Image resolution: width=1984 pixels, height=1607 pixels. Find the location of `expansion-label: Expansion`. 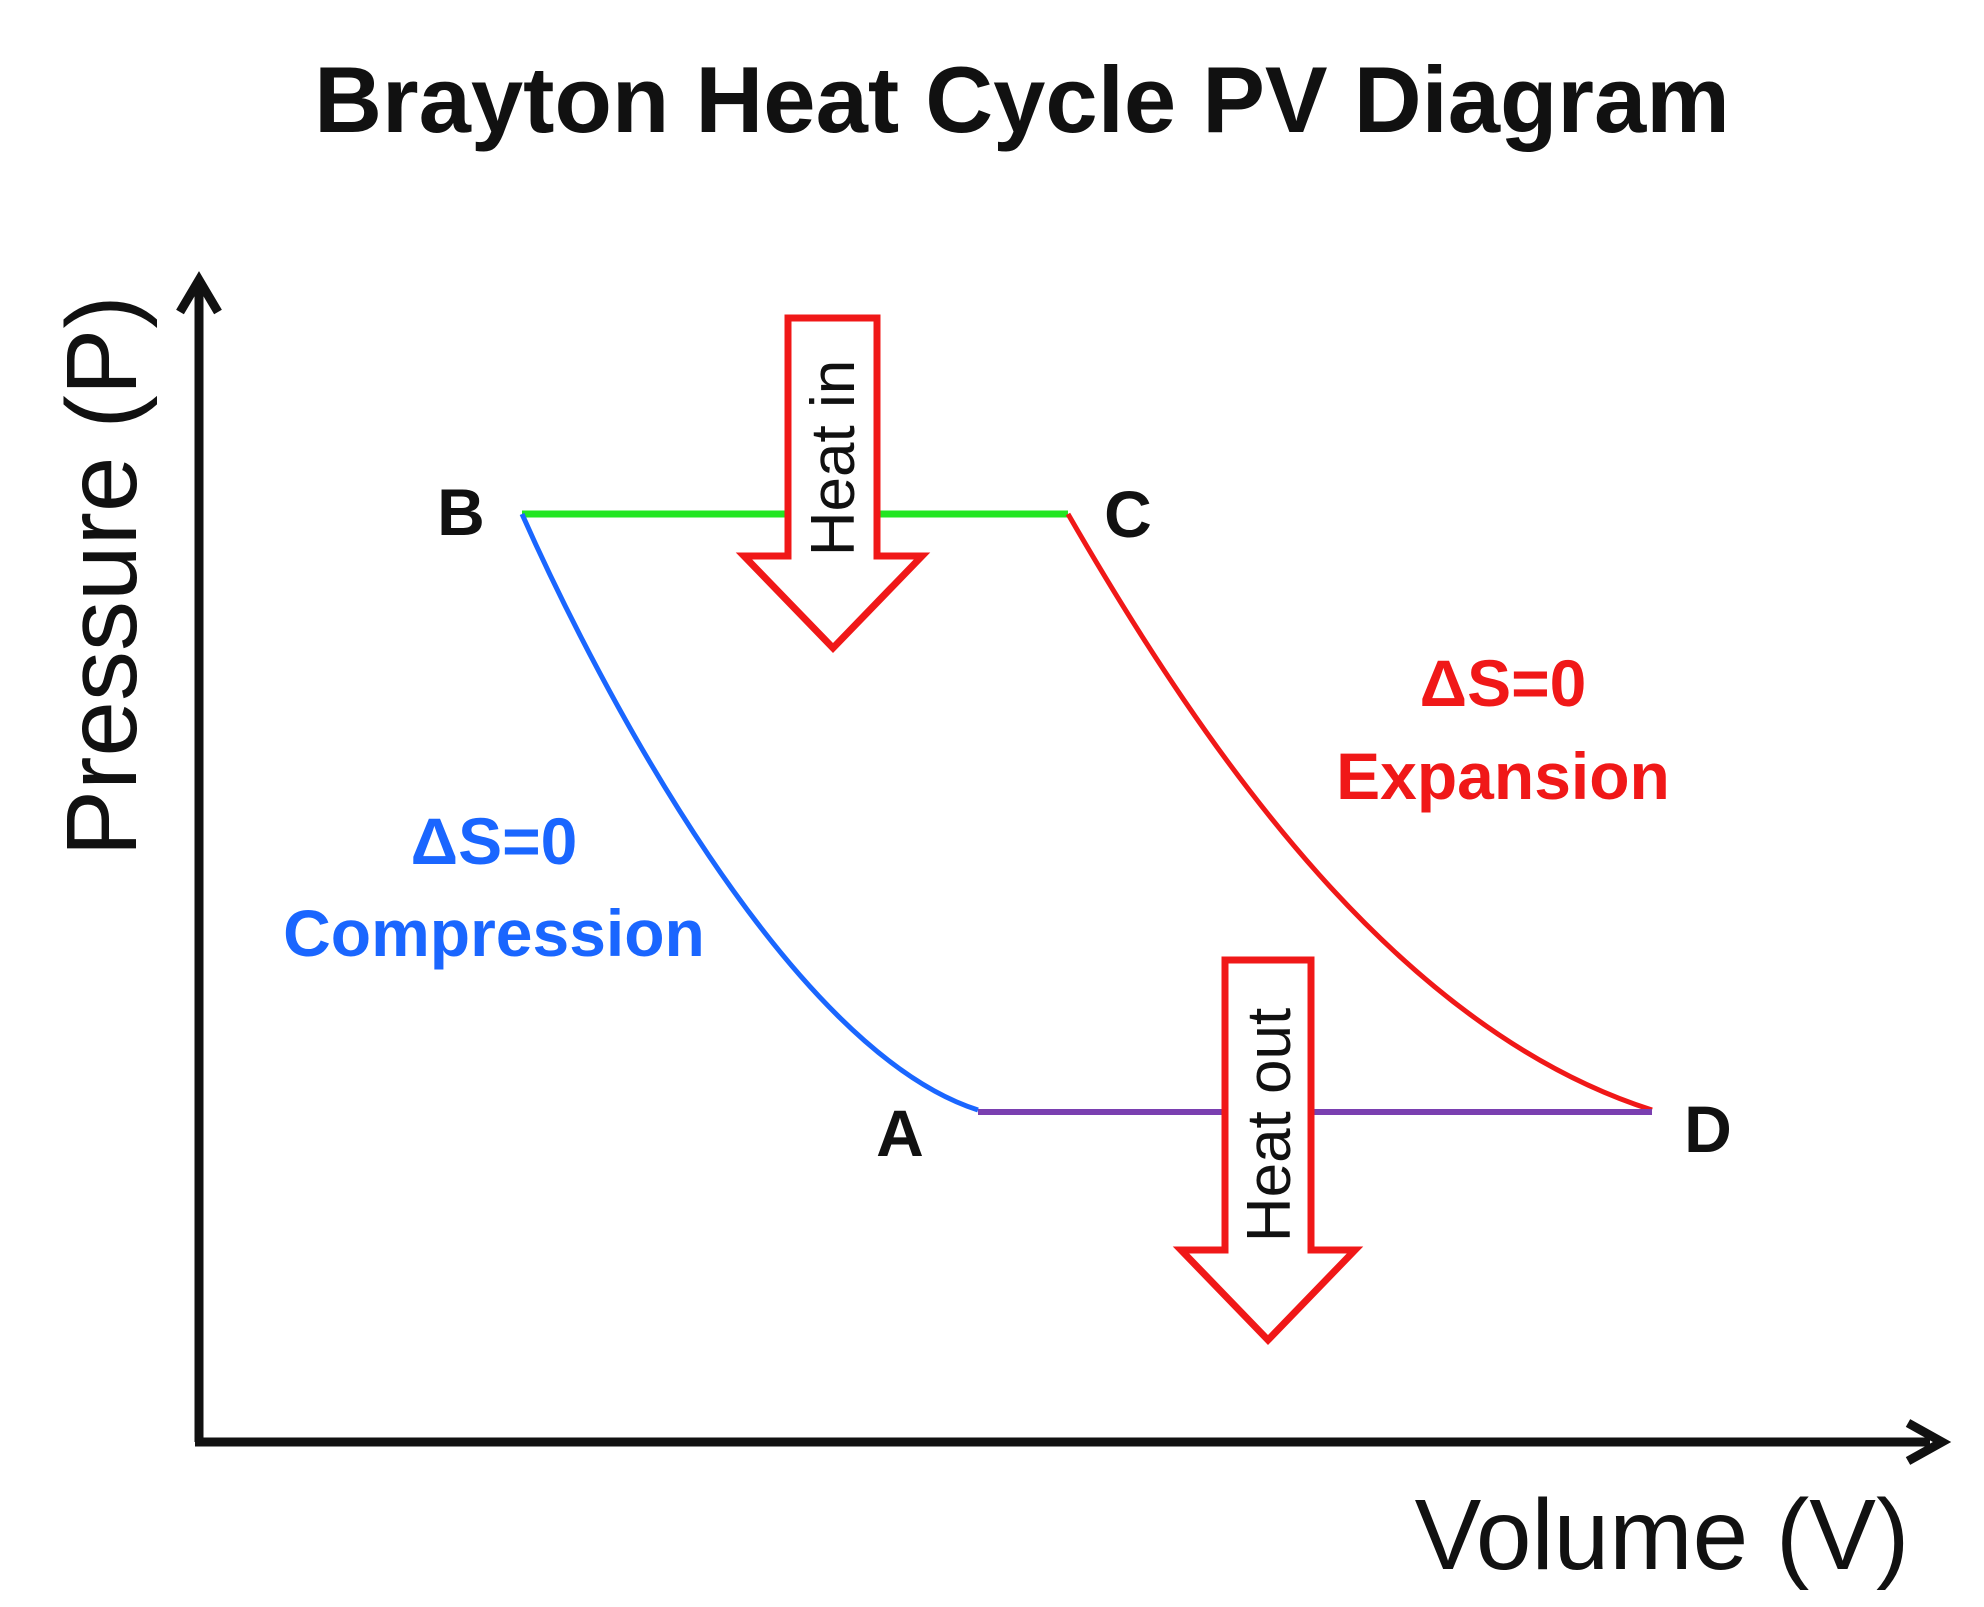

expansion-label: Expansion is located at coordinates (1503, 776).